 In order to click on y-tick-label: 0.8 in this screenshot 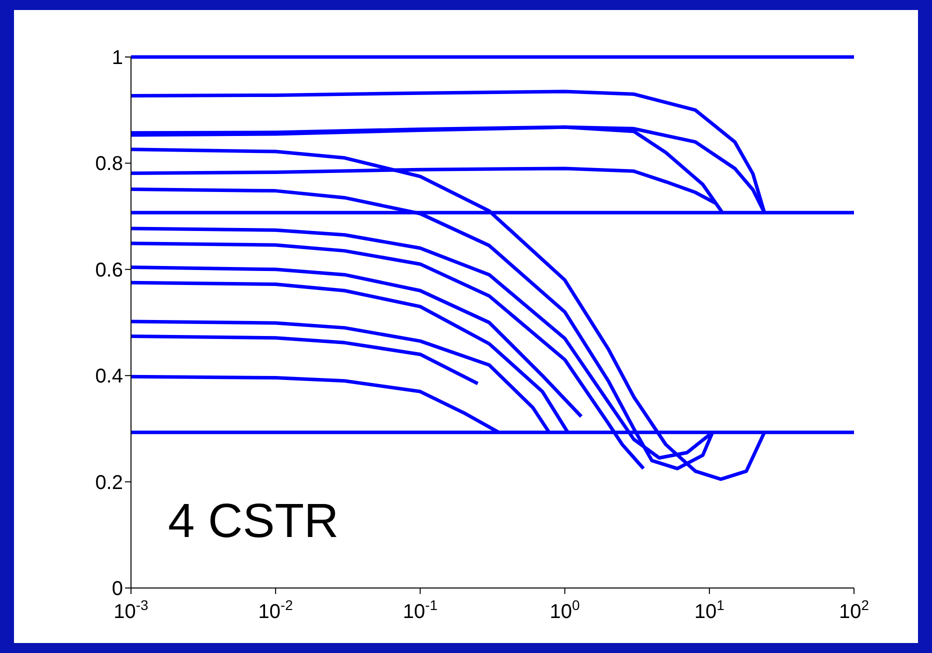, I will do `click(109, 164)`.